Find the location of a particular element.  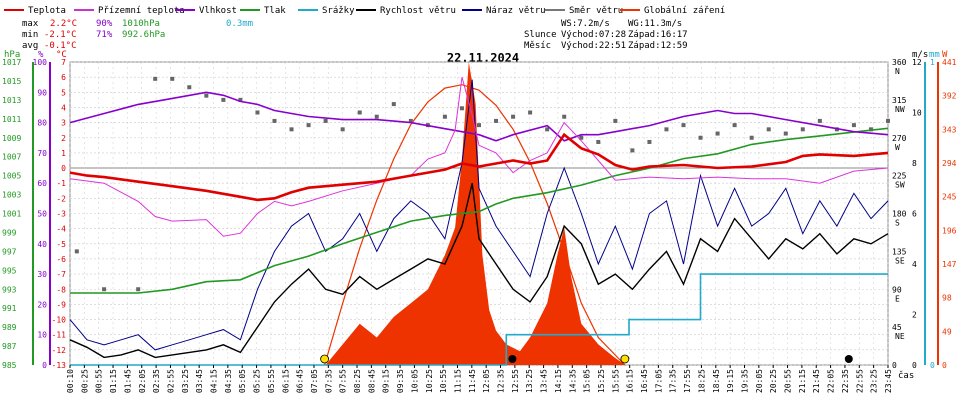

x-tick-label: 01:15 is located at coordinates (113, 381).